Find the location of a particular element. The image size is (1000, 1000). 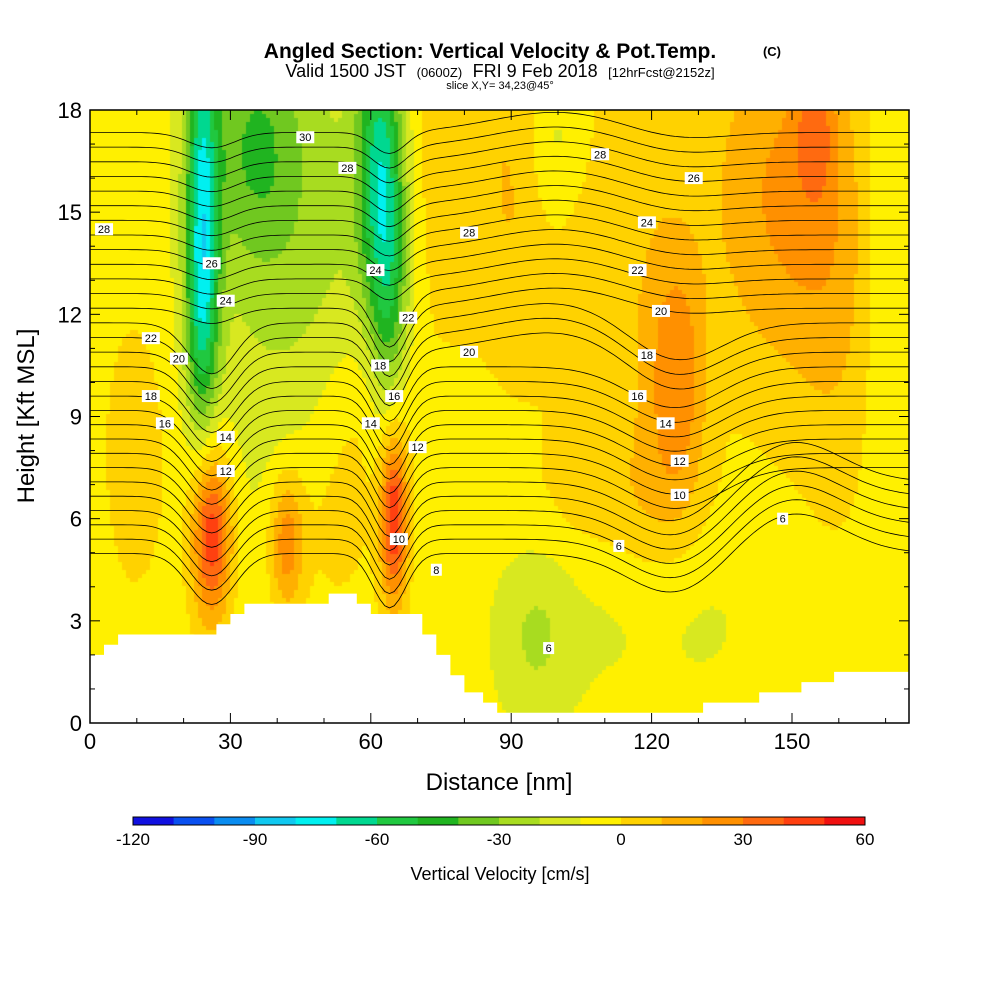

y-tick-label: 0 is located at coordinates (76, 723).